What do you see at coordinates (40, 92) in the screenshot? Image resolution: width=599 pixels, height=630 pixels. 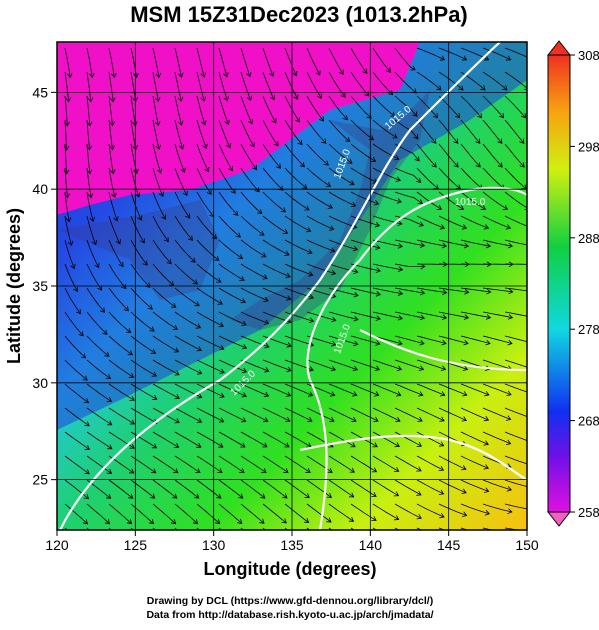 I see `y-tick-label: 45` at bounding box center [40, 92].